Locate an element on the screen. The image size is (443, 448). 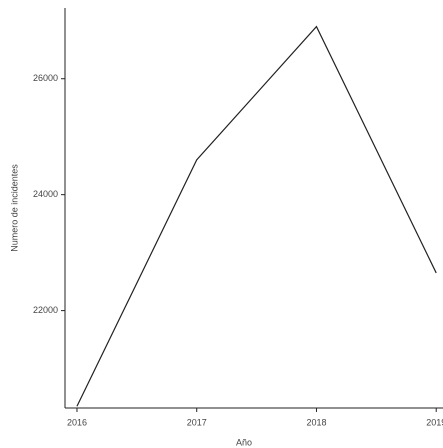
y-tick-label: 22000 is located at coordinates (45, 310).